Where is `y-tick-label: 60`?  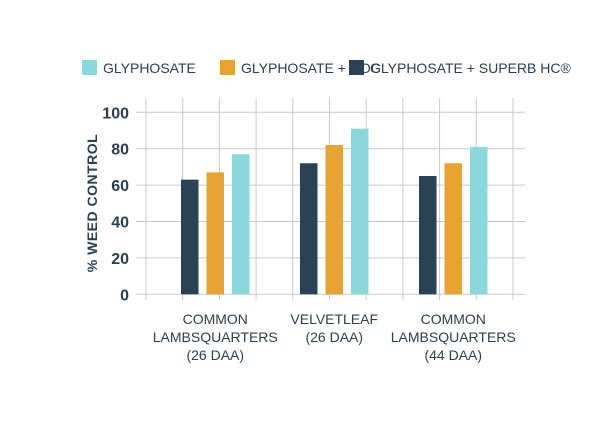
y-tick-label: 60 is located at coordinates (120, 186).